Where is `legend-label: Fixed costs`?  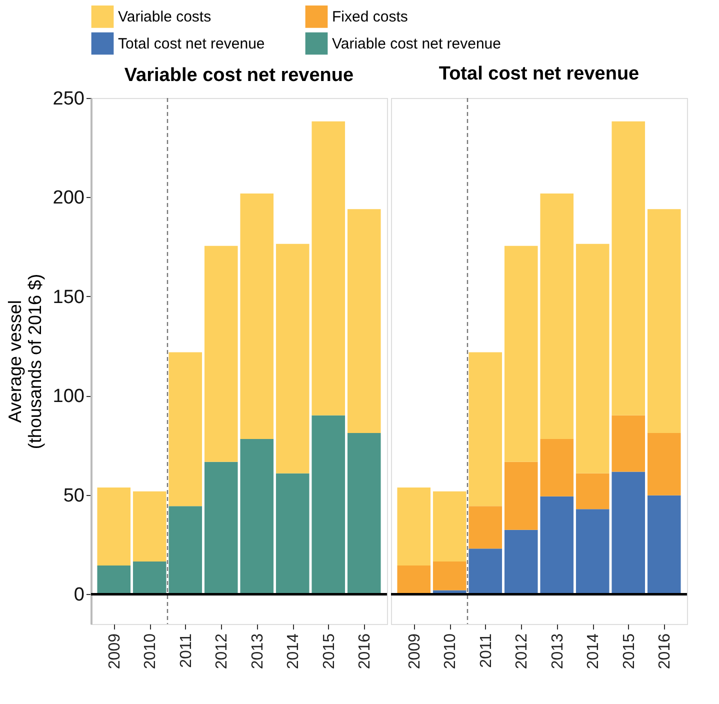 legend-label: Fixed costs is located at coordinates (370, 17).